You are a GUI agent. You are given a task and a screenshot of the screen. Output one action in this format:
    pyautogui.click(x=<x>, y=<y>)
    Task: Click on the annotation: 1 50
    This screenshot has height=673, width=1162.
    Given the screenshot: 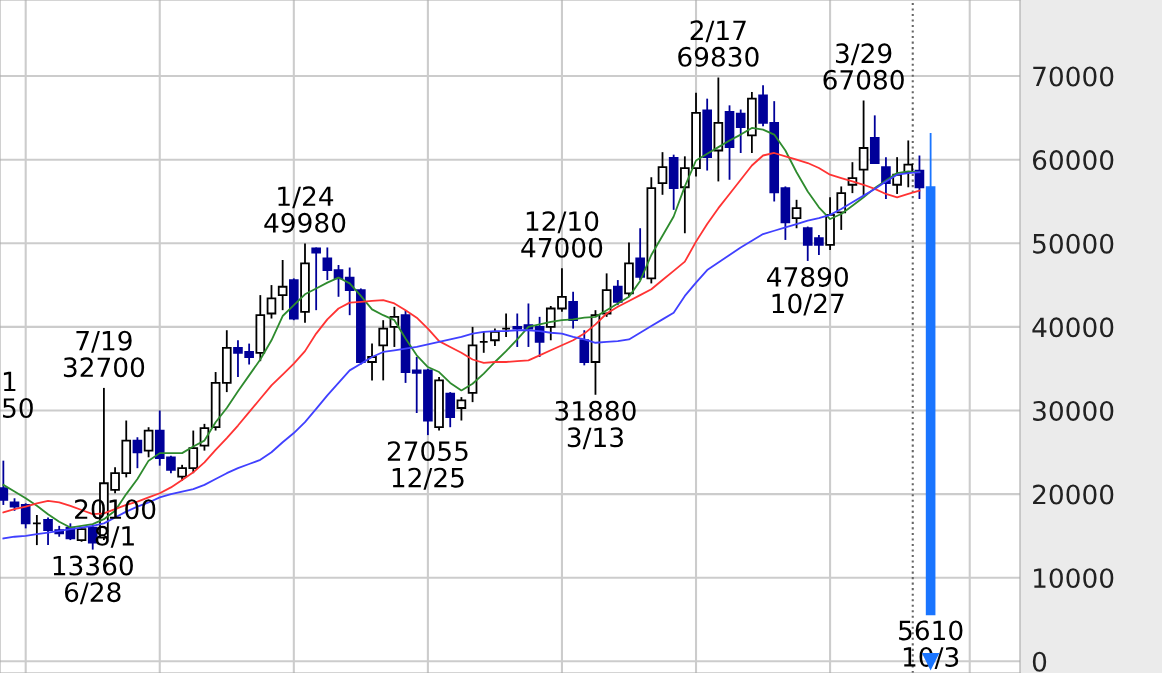 What is the action you would take?
    pyautogui.click(x=18, y=394)
    